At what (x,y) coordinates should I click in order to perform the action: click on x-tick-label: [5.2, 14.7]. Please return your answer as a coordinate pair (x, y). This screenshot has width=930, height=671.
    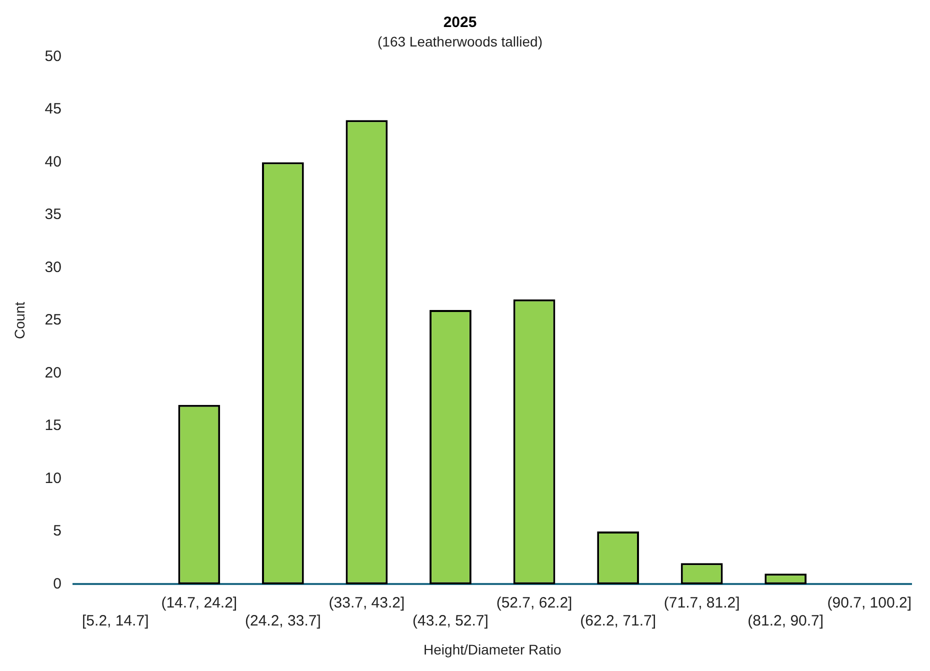
    Looking at the image, I should click on (115, 621).